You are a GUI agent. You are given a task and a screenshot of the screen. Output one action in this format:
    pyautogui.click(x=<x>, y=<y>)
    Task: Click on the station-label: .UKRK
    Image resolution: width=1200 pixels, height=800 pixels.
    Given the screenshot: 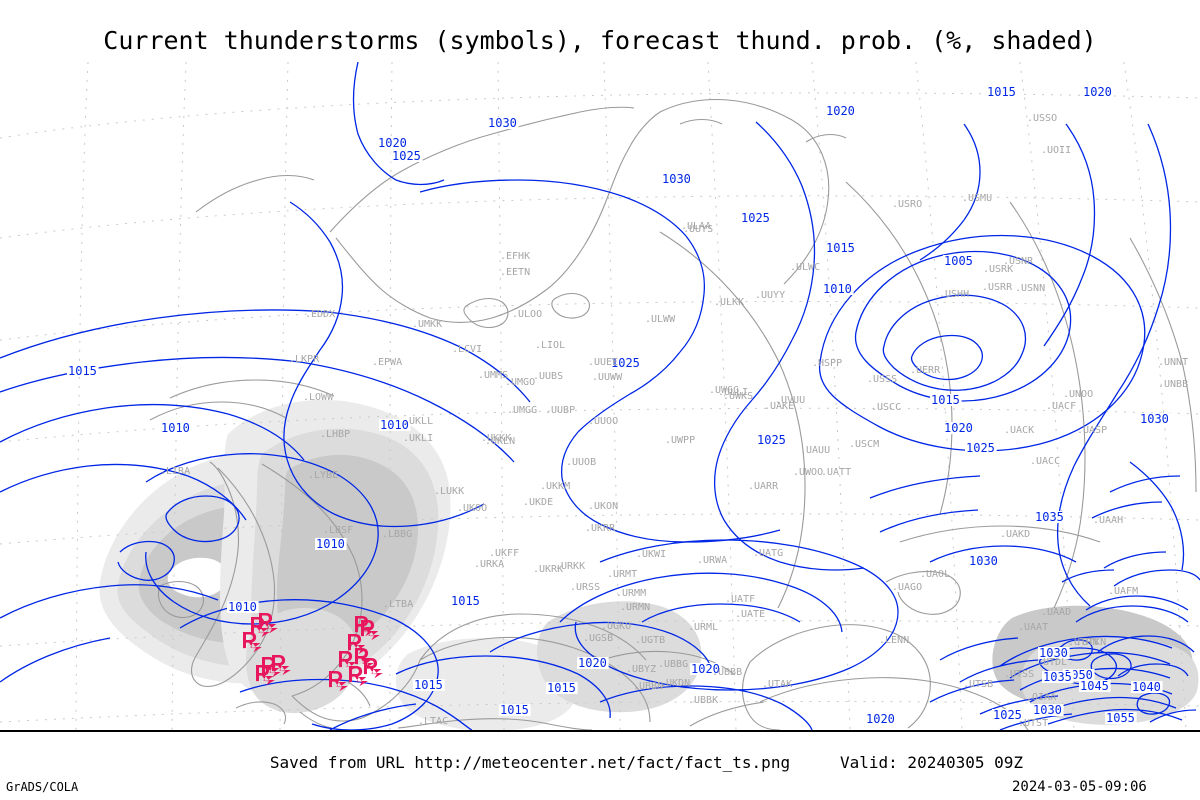 What is the action you would take?
    pyautogui.click(x=548, y=569)
    